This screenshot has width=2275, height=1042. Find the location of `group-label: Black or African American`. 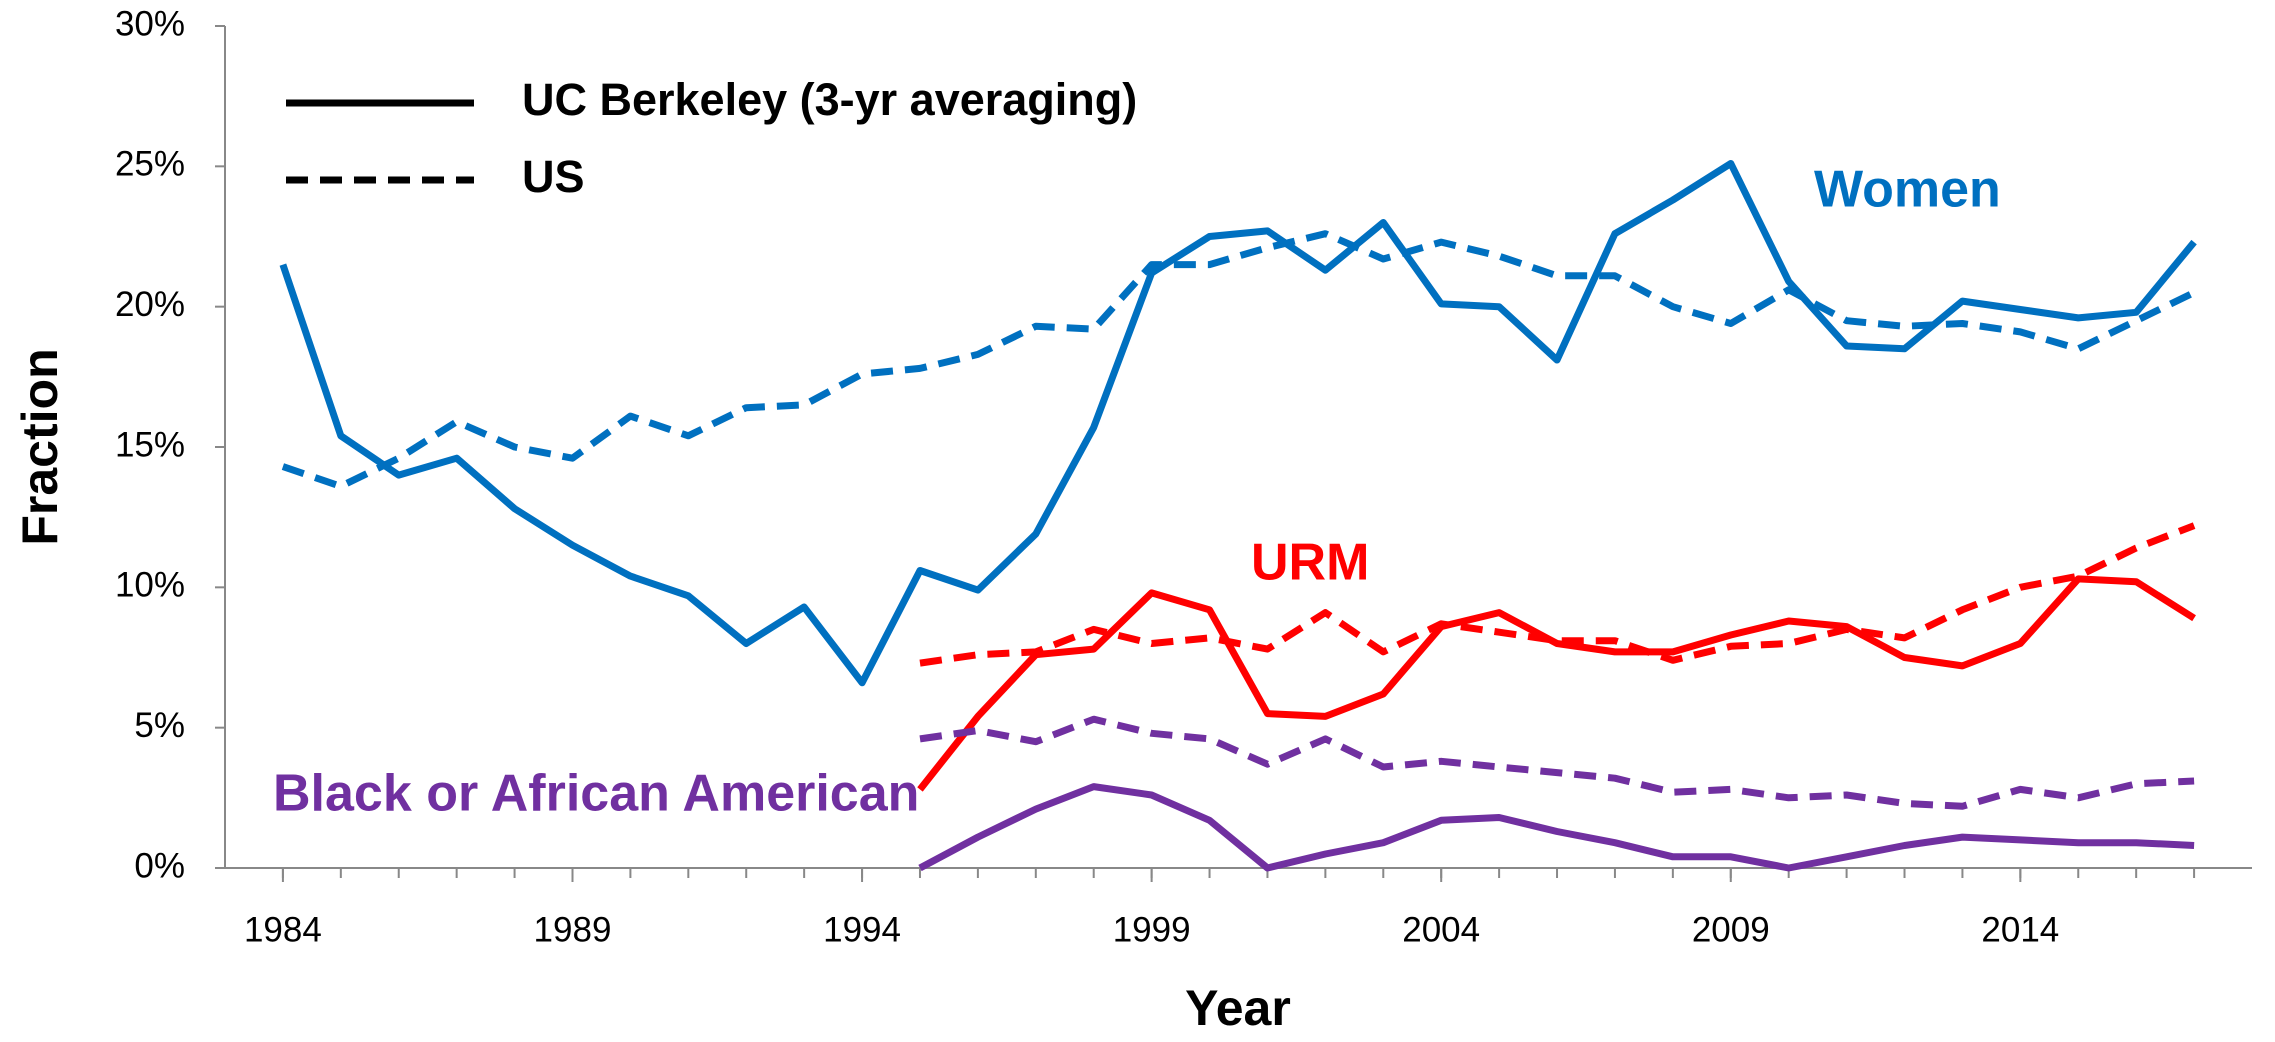

group-label: Black or African American is located at coordinates (596, 794).